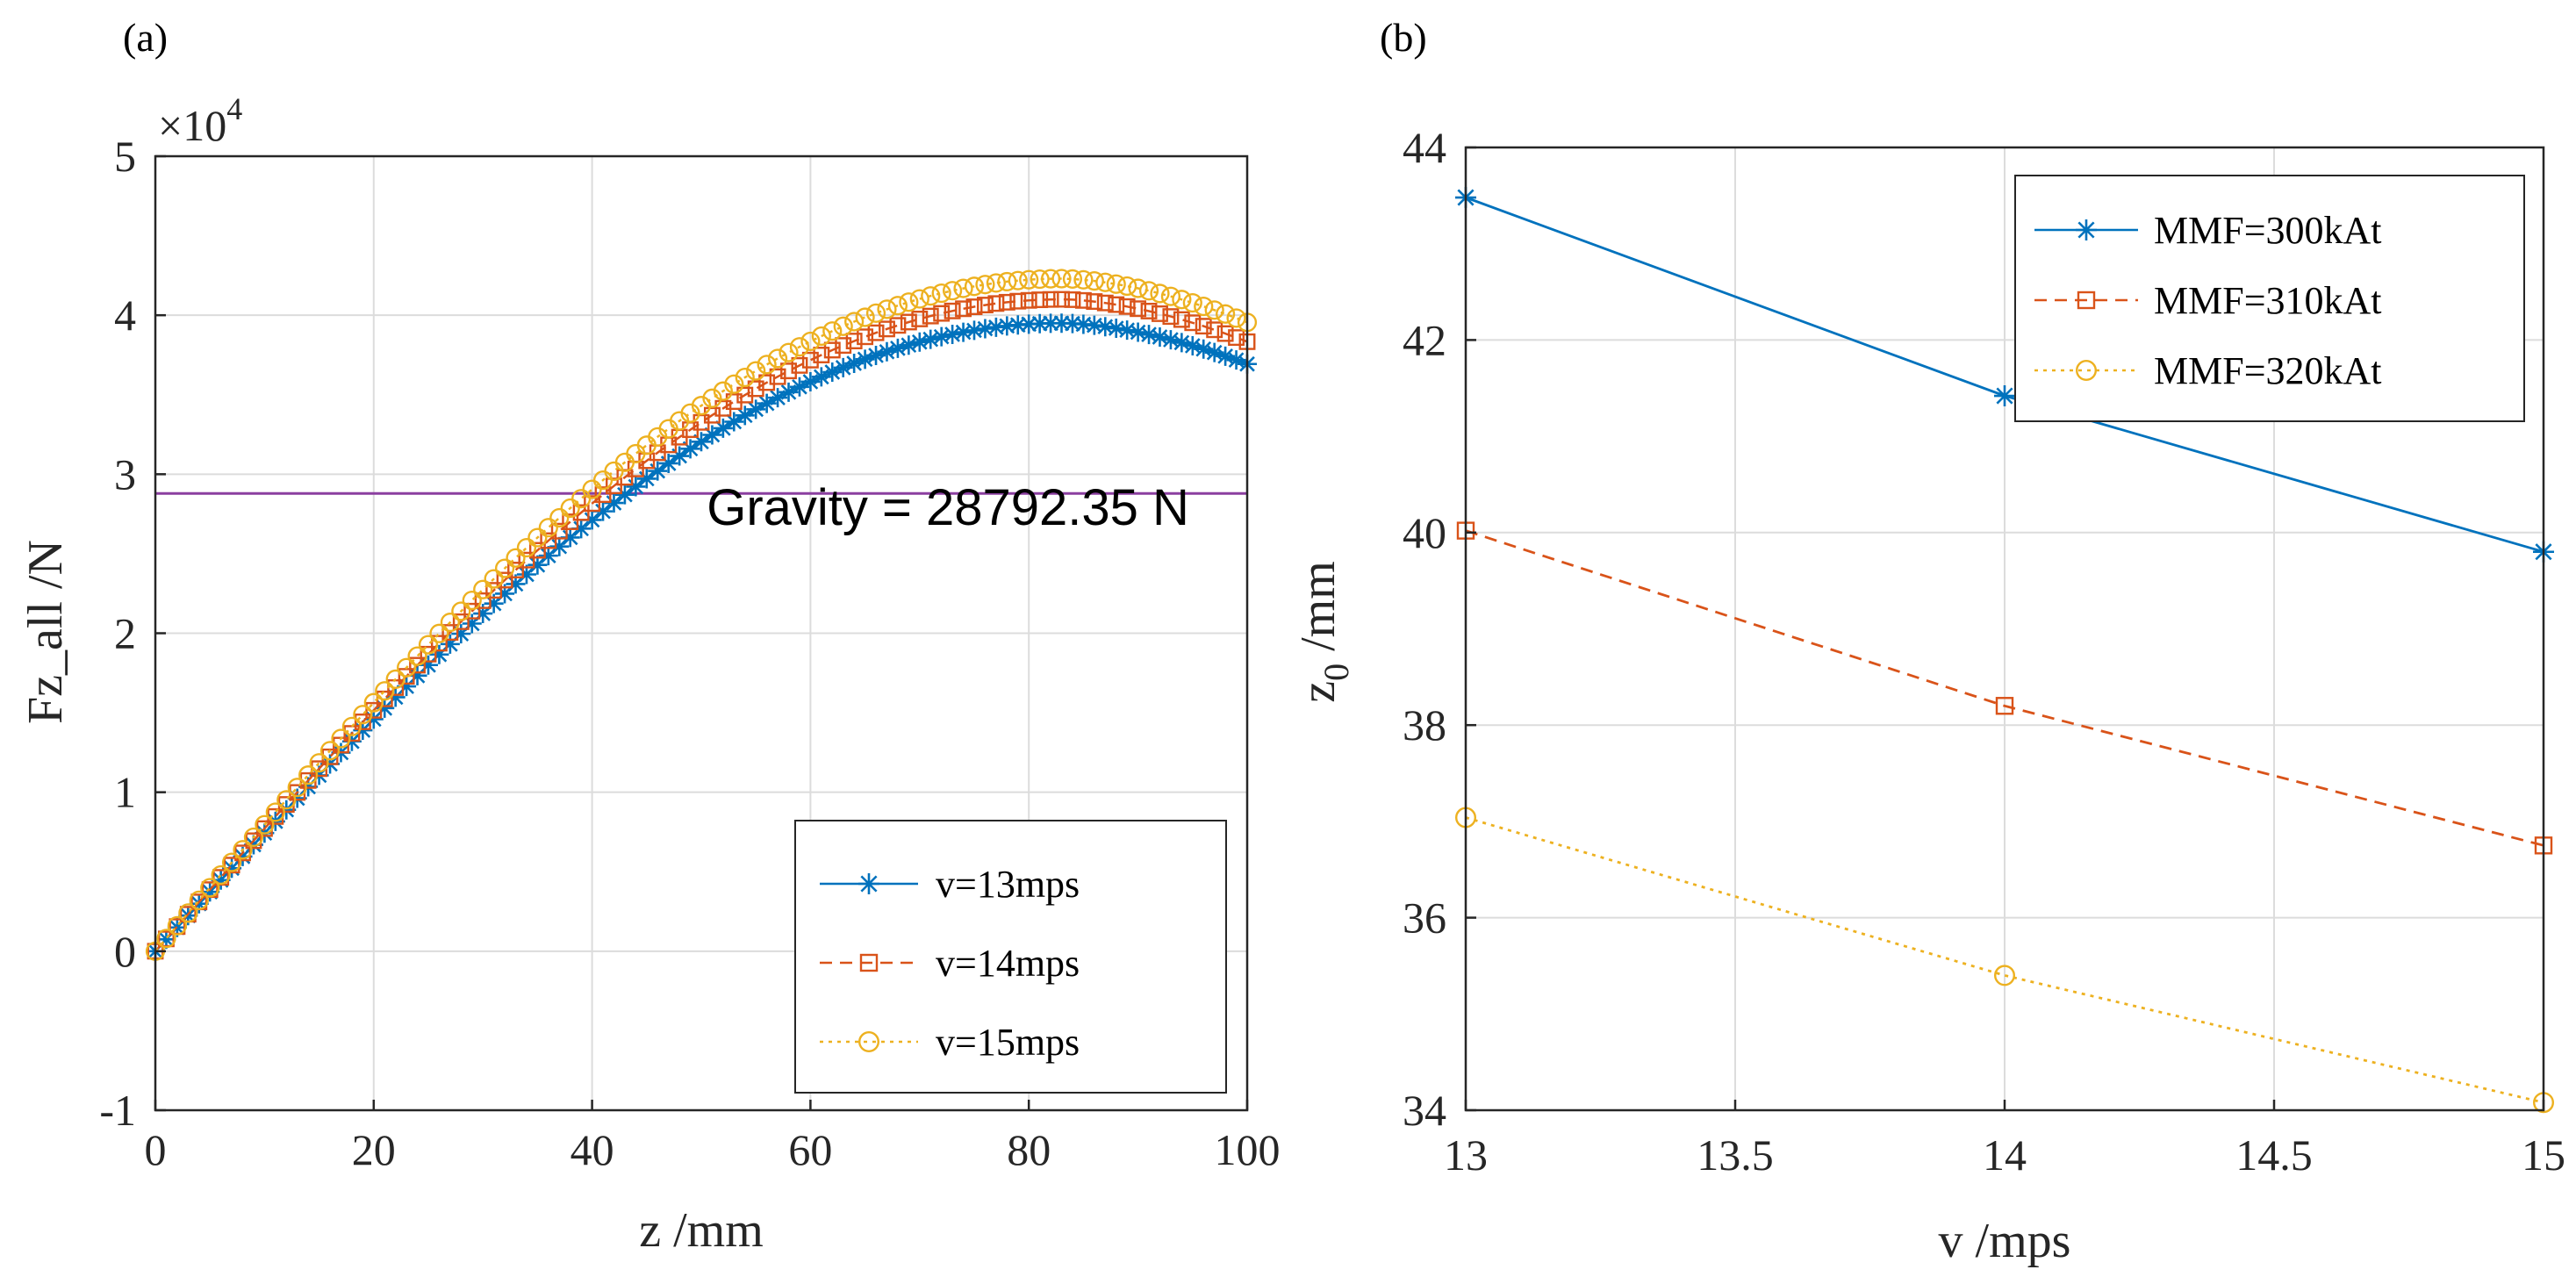  I want to click on tick-x-label: 13, so click(1466, 1155).